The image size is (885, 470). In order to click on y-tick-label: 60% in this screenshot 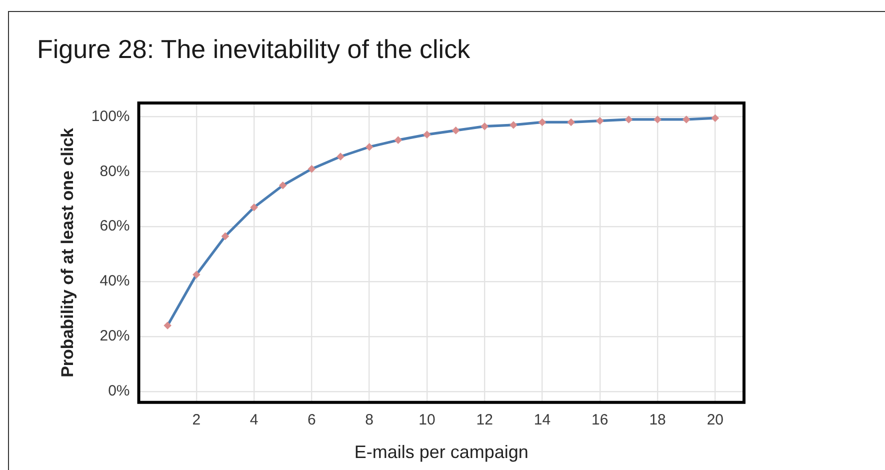, I will do `click(115, 226)`.